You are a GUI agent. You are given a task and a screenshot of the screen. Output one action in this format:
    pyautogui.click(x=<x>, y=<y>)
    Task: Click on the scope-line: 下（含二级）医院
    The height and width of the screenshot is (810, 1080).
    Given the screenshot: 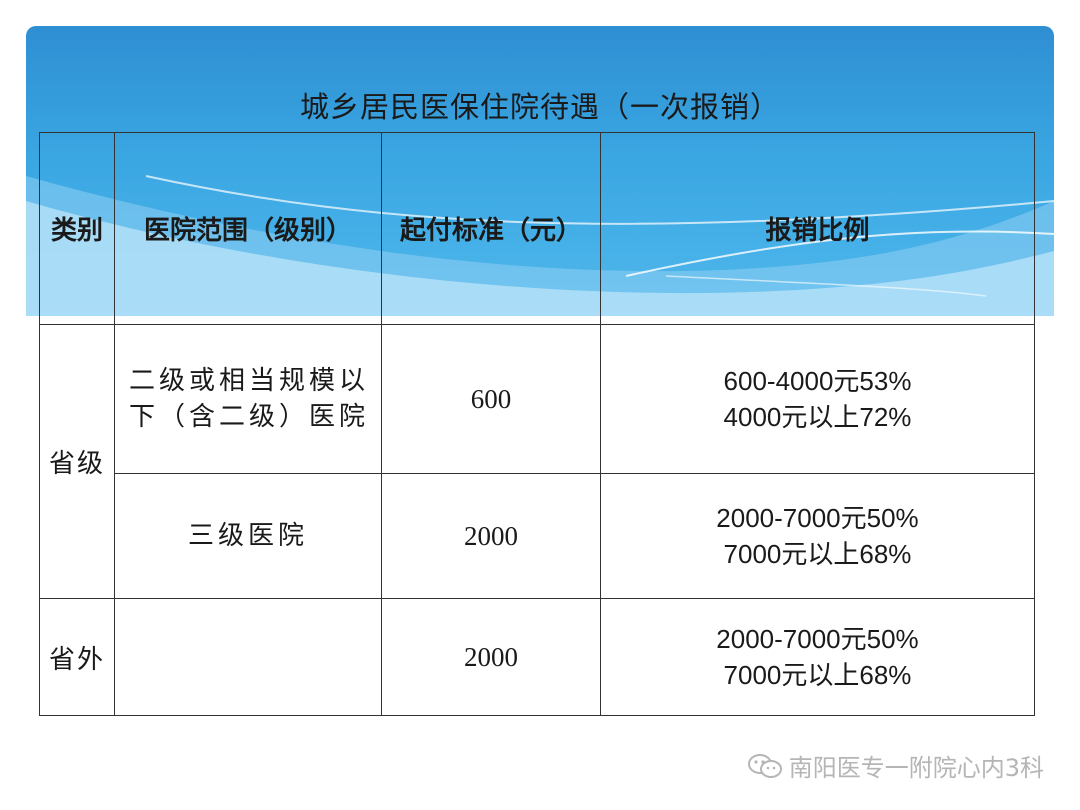 What is the action you would take?
    pyautogui.click(x=249, y=417)
    